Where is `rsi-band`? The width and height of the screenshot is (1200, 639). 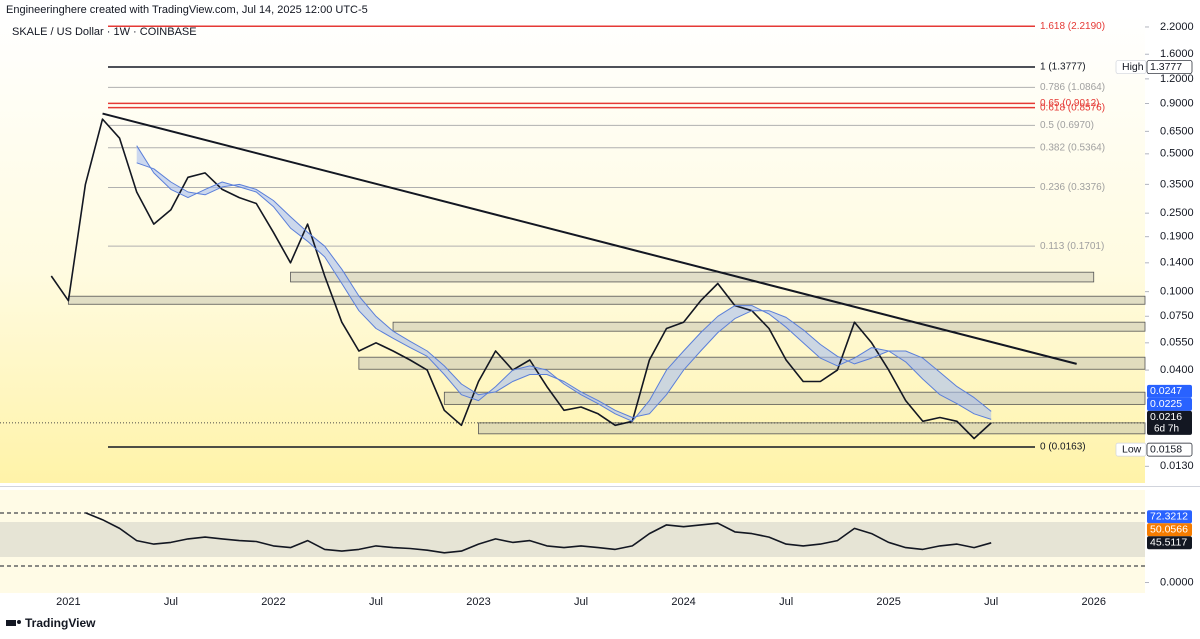
rsi-band is located at coordinates (572, 539).